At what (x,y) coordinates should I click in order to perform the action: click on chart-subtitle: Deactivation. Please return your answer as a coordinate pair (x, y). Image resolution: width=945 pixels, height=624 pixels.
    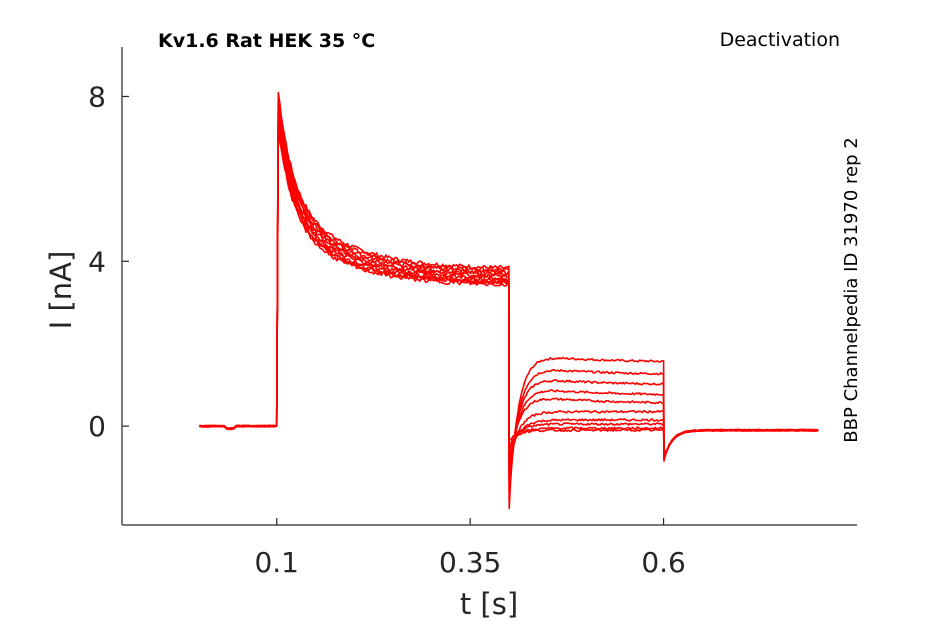
    Looking at the image, I should click on (780, 40).